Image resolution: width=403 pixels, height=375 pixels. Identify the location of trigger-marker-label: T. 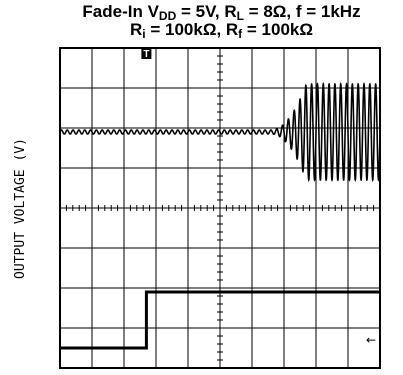
(146, 54).